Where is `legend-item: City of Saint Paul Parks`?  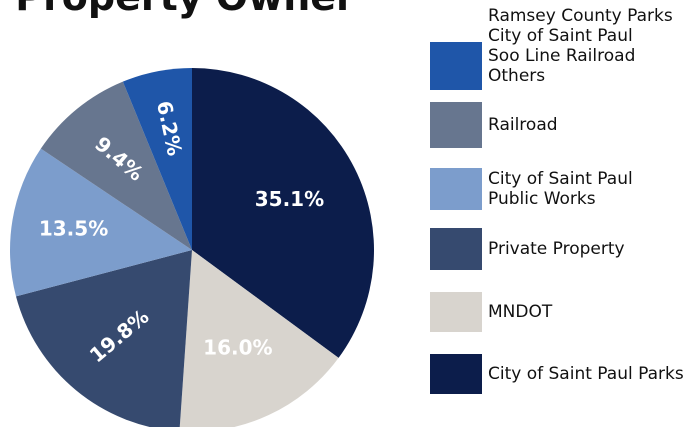
legend-item: City of Saint Paul Parks is located at coordinates (557, 374).